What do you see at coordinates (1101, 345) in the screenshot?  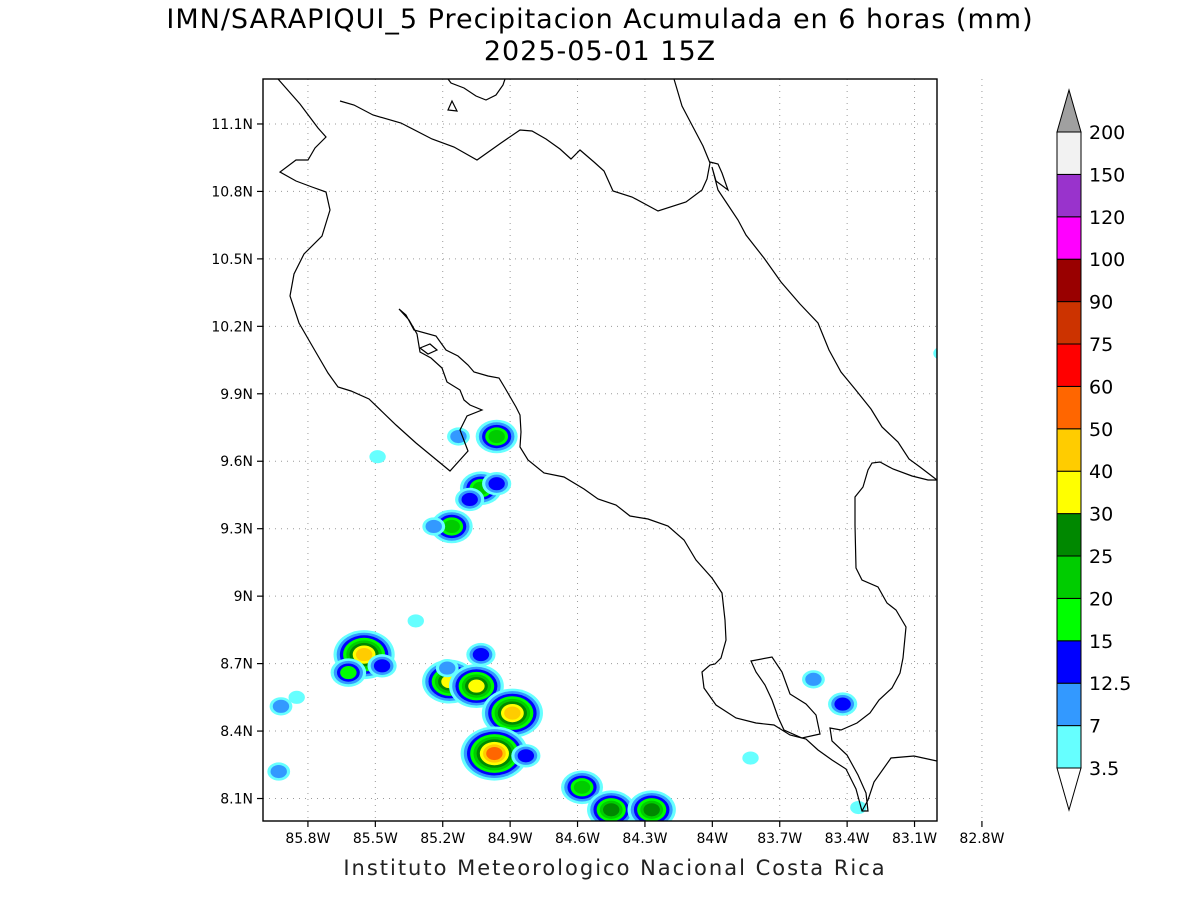 I see `colorbar-level-label: 75` at bounding box center [1101, 345].